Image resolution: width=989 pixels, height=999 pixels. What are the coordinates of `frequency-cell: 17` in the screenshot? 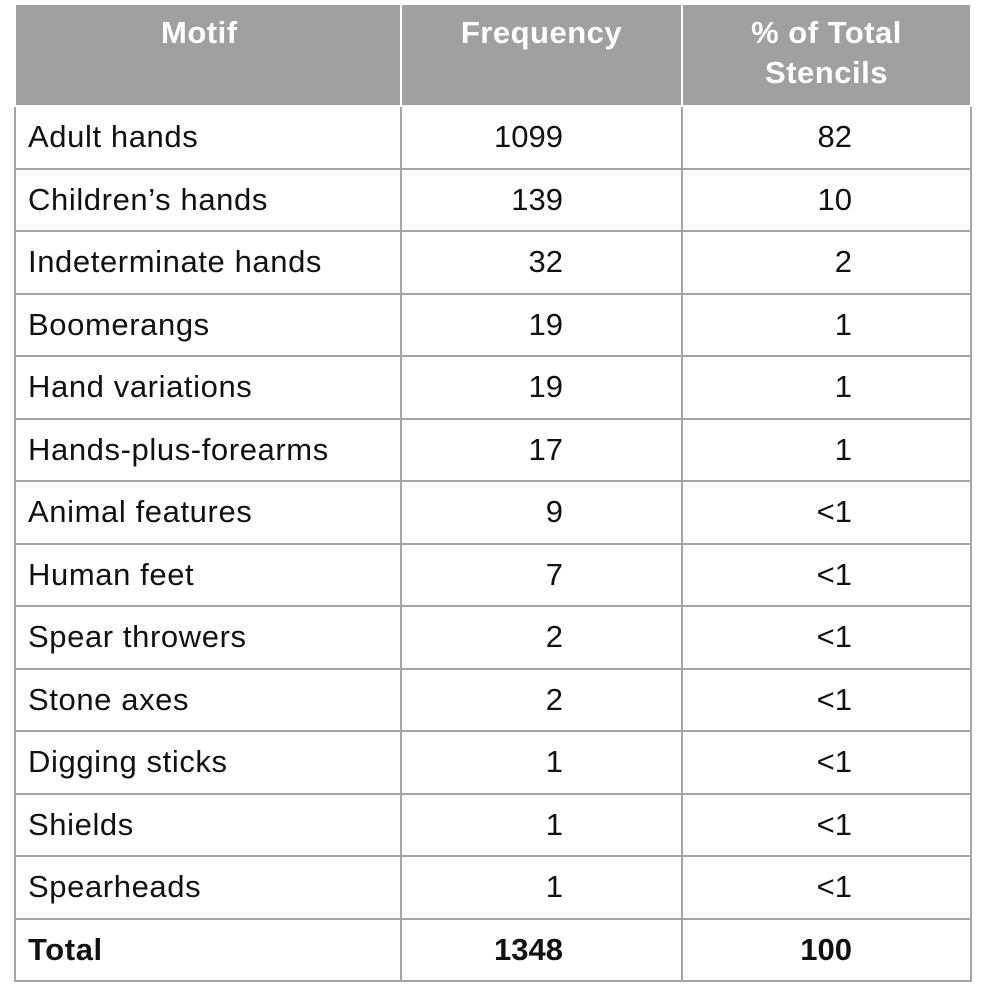 It's located at (541, 449).